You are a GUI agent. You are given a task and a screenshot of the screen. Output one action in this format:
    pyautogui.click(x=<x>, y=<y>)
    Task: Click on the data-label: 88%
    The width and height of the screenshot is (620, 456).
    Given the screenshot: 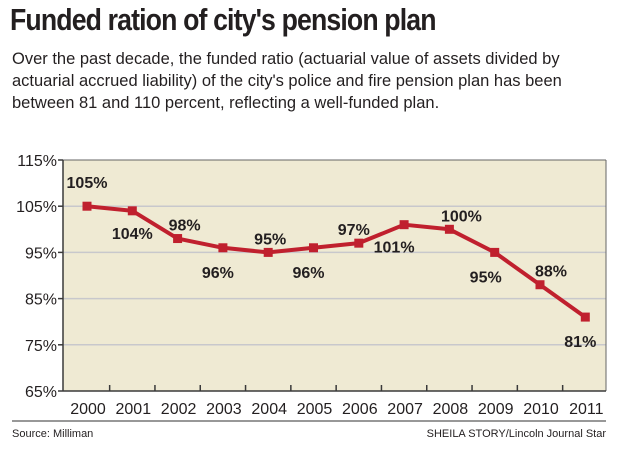 What is the action you would take?
    pyautogui.click(x=551, y=272)
    